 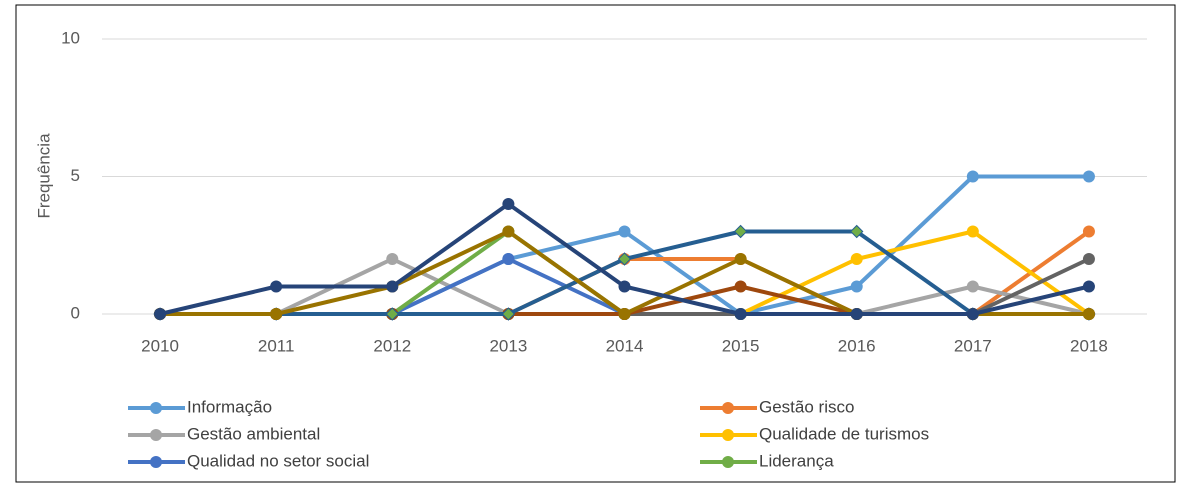 I want to click on y-tick-label: 10, so click(x=70, y=37).